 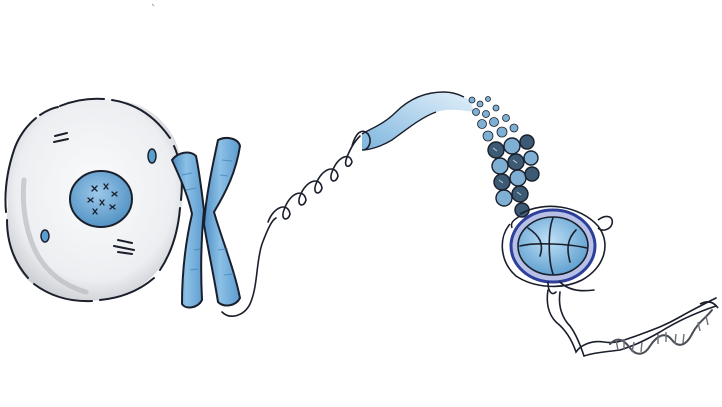 I want to click on chromatin-thread, so click(x=249, y=267).